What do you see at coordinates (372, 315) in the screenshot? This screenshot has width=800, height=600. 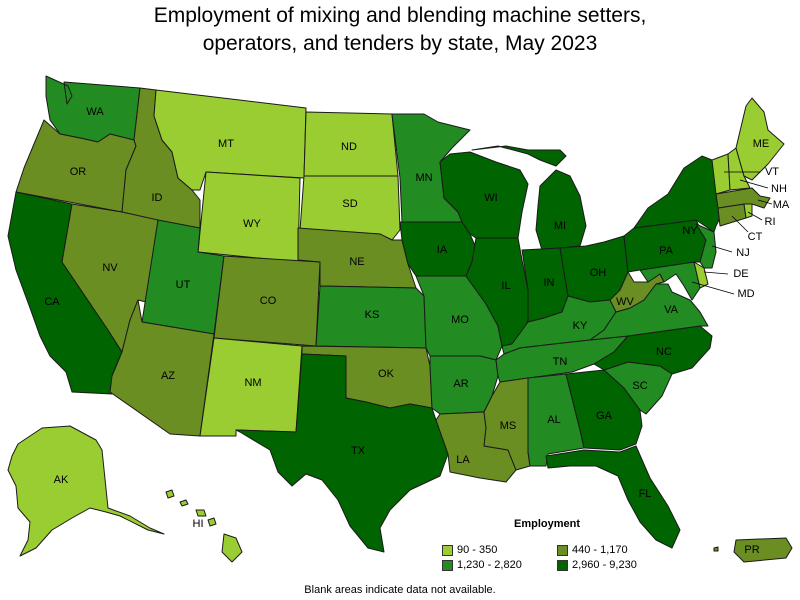 I see `state-label-ks: KS` at bounding box center [372, 315].